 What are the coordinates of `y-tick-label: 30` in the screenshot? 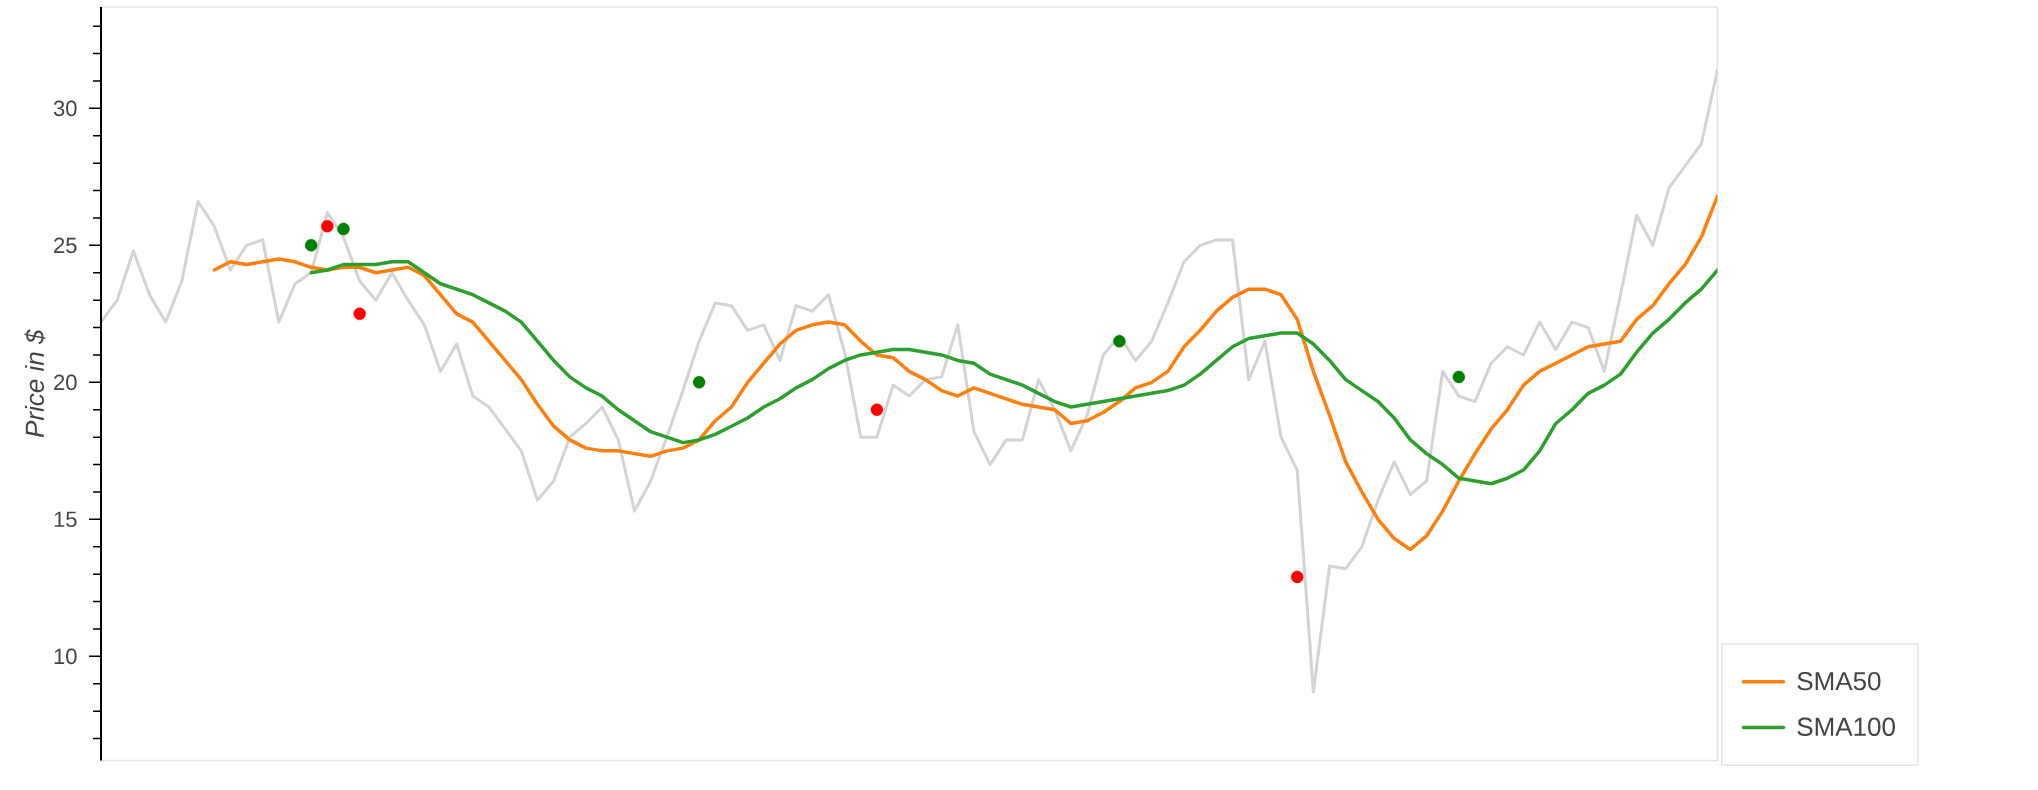 It's located at (65, 108).